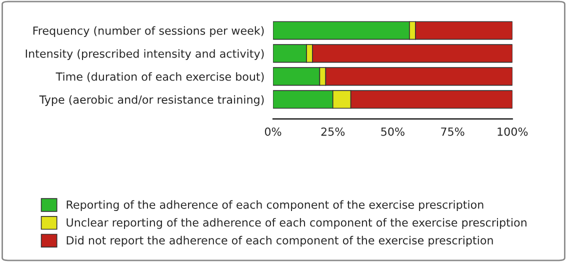 The height and width of the screenshot is (262, 567). What do you see at coordinates (513, 131) in the screenshot?
I see `x-tick-label: 100%` at bounding box center [513, 131].